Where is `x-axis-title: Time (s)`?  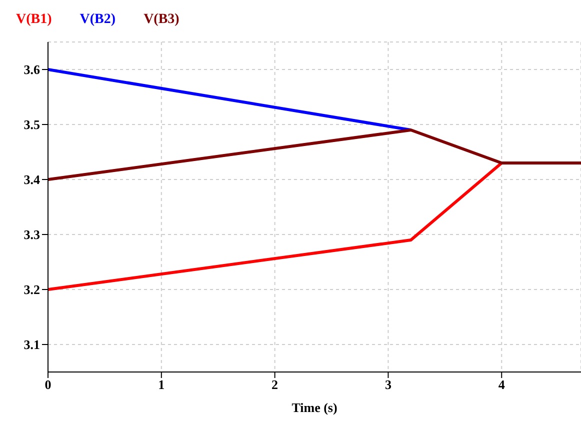 x-axis-title: Time (s) is located at coordinates (315, 407).